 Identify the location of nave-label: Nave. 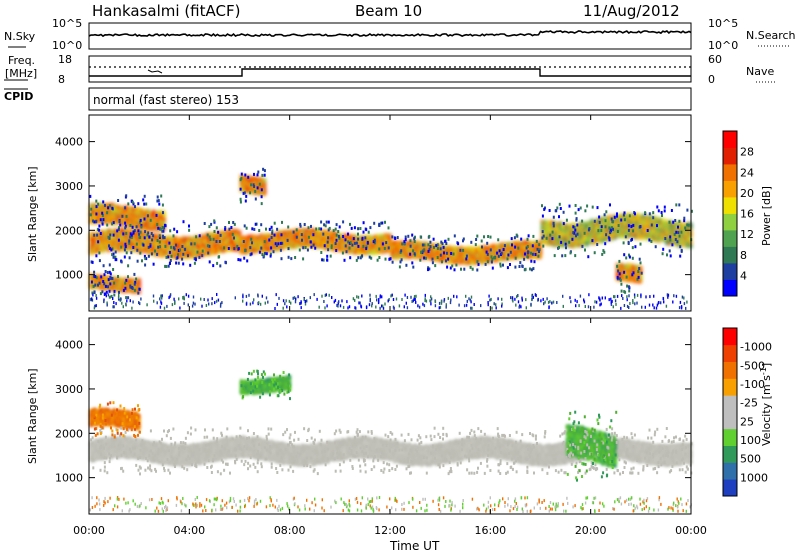
(760, 71).